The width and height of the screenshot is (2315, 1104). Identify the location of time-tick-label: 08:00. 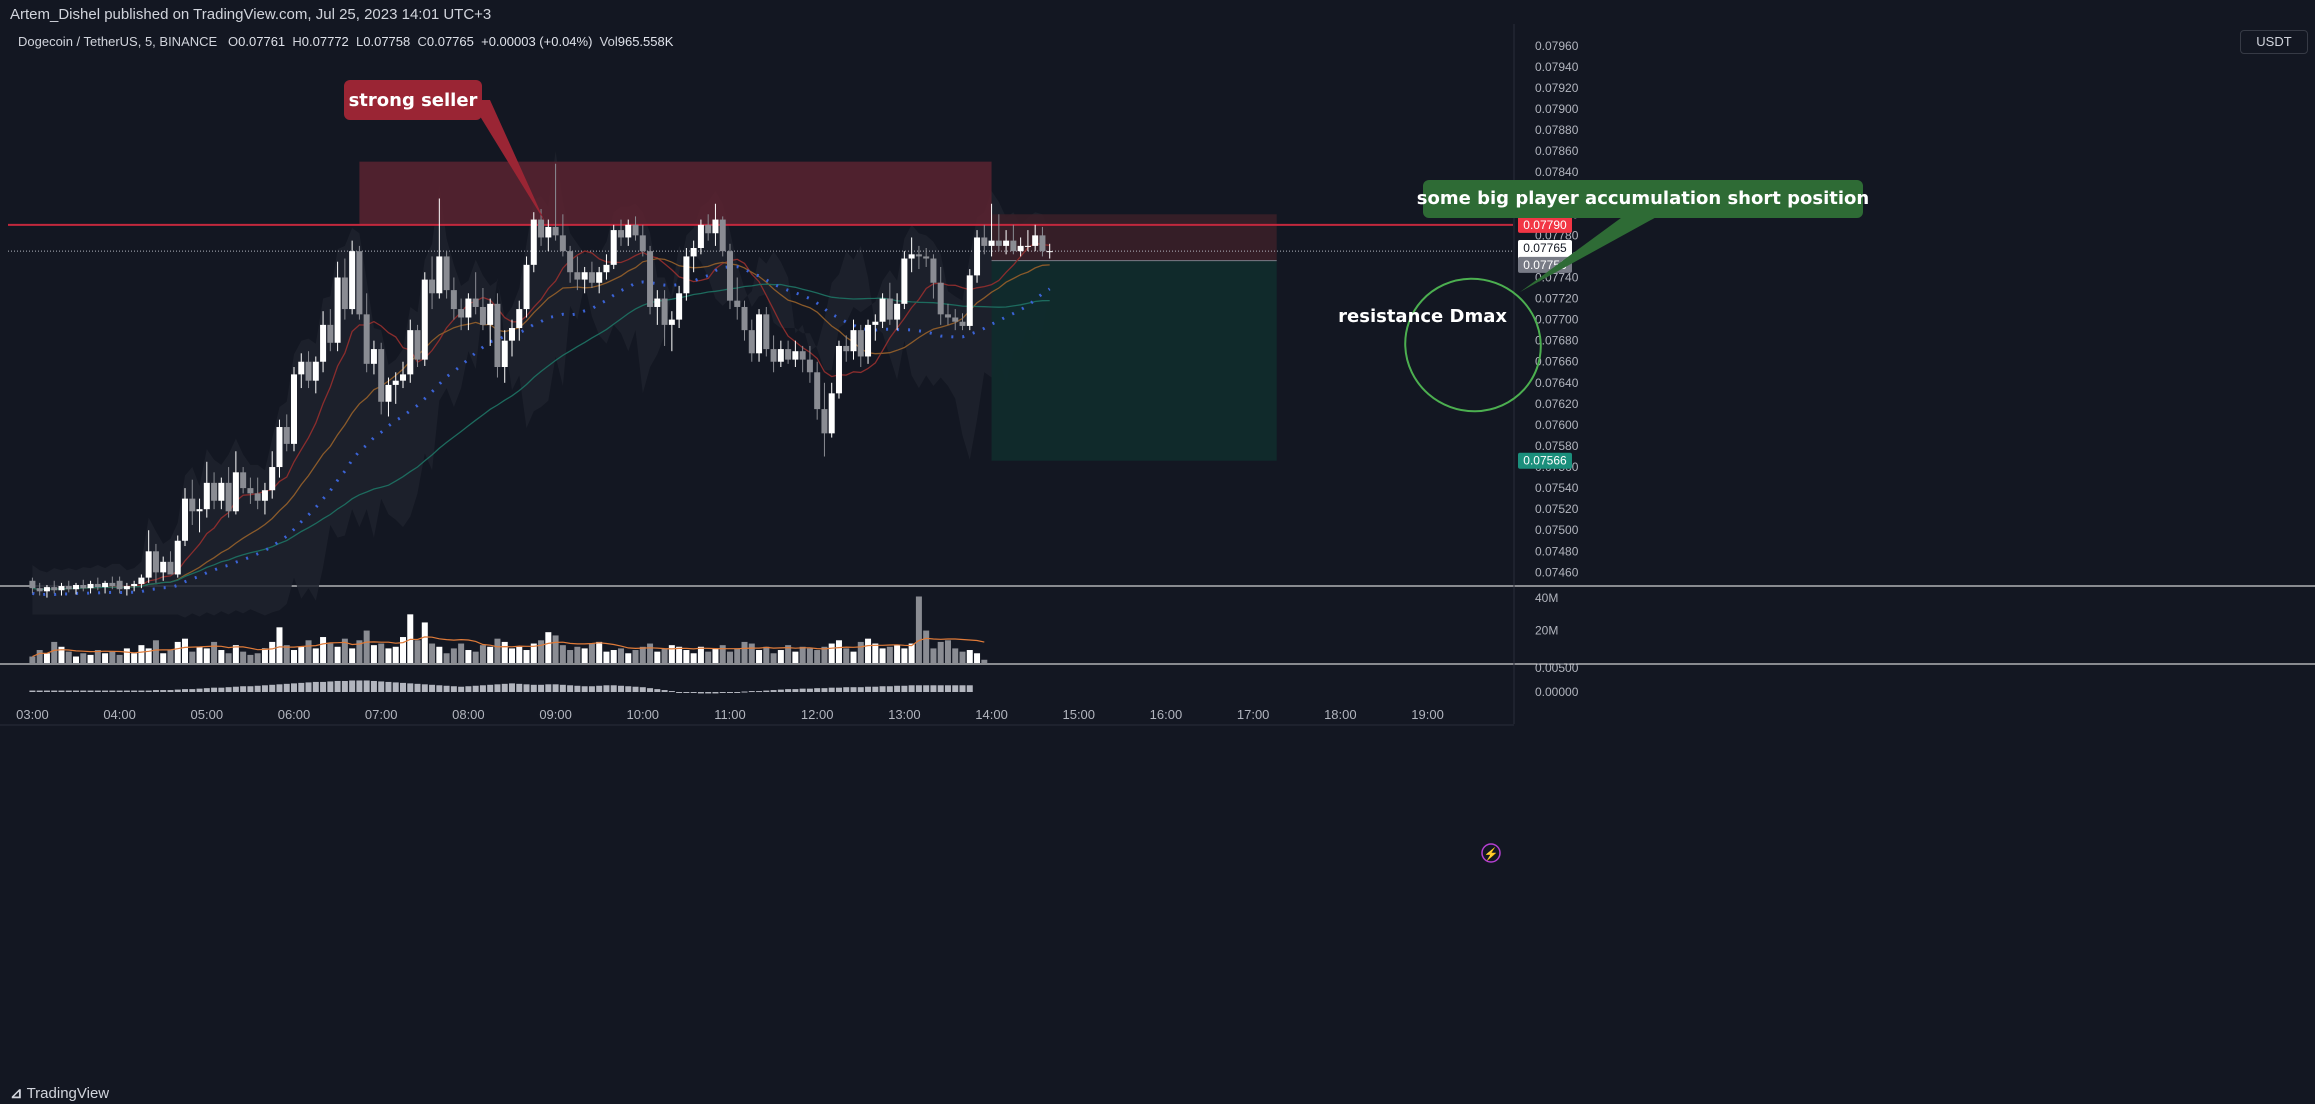
(468, 714).